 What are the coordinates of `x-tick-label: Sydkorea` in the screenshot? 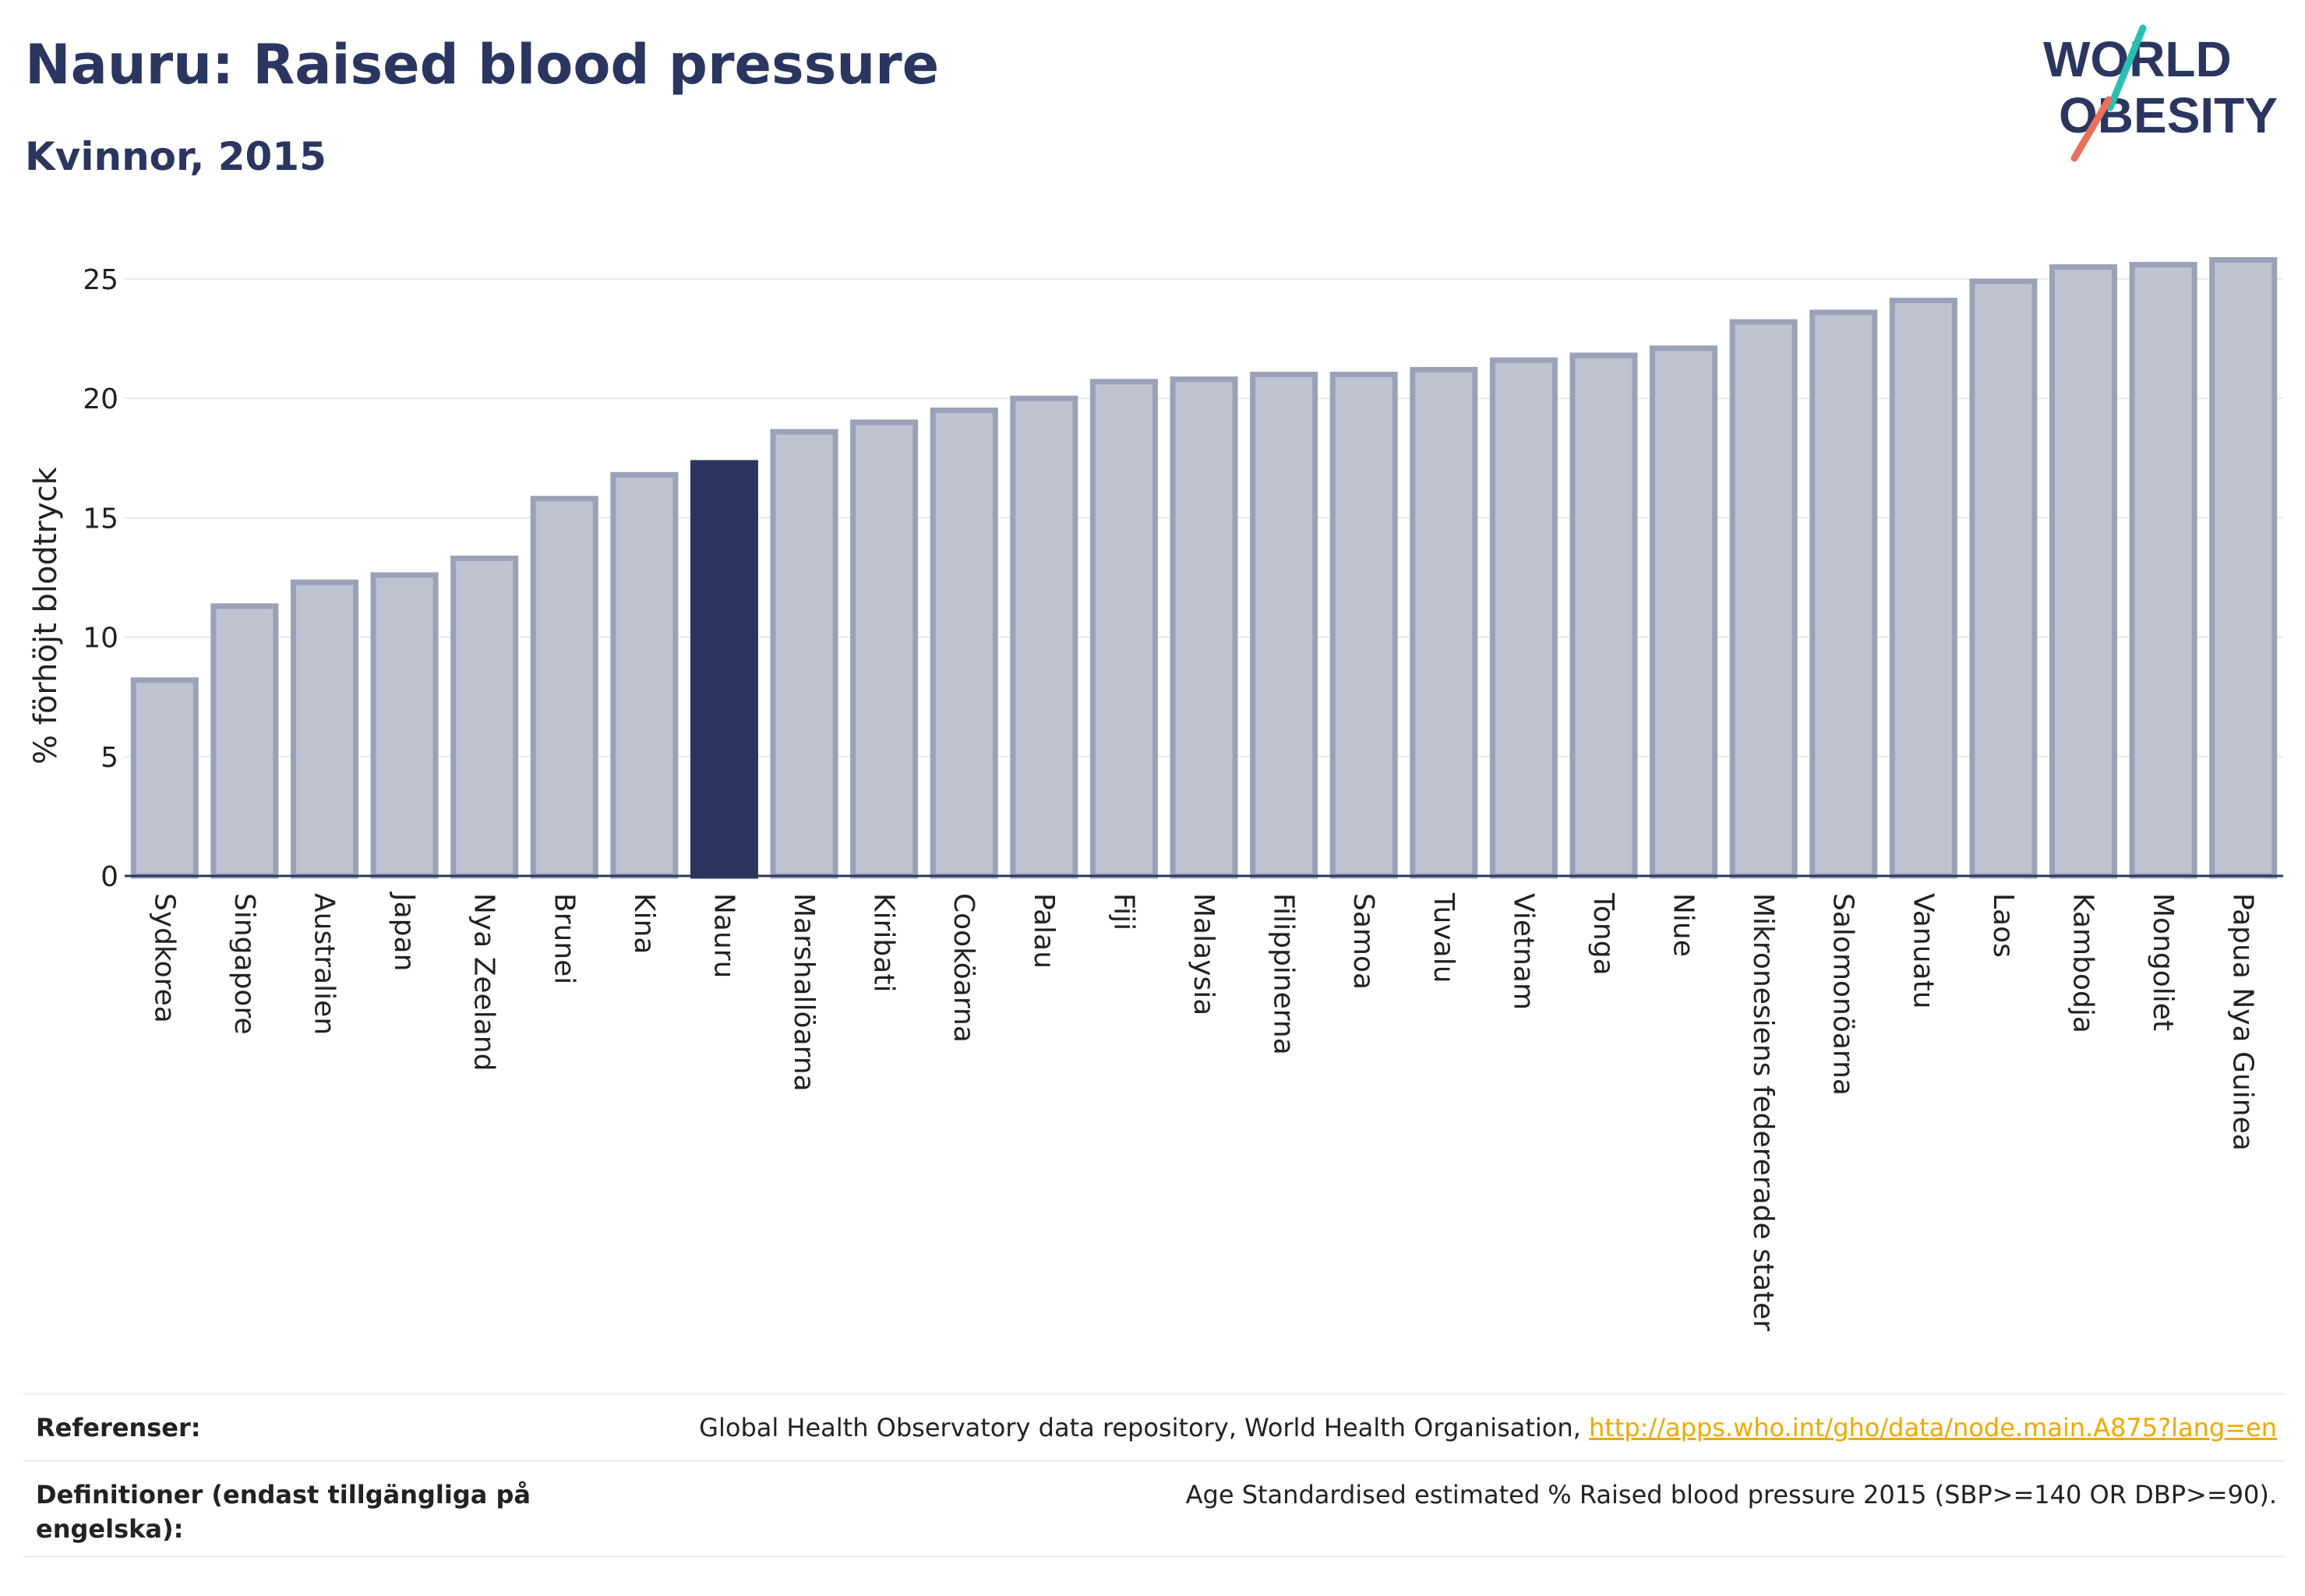 It's located at (164, 958).